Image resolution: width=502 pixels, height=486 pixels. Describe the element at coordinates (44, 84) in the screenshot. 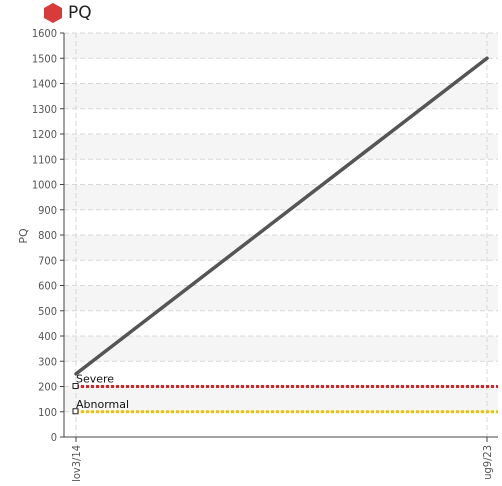

I see `y-tick-label: 1400` at that location.